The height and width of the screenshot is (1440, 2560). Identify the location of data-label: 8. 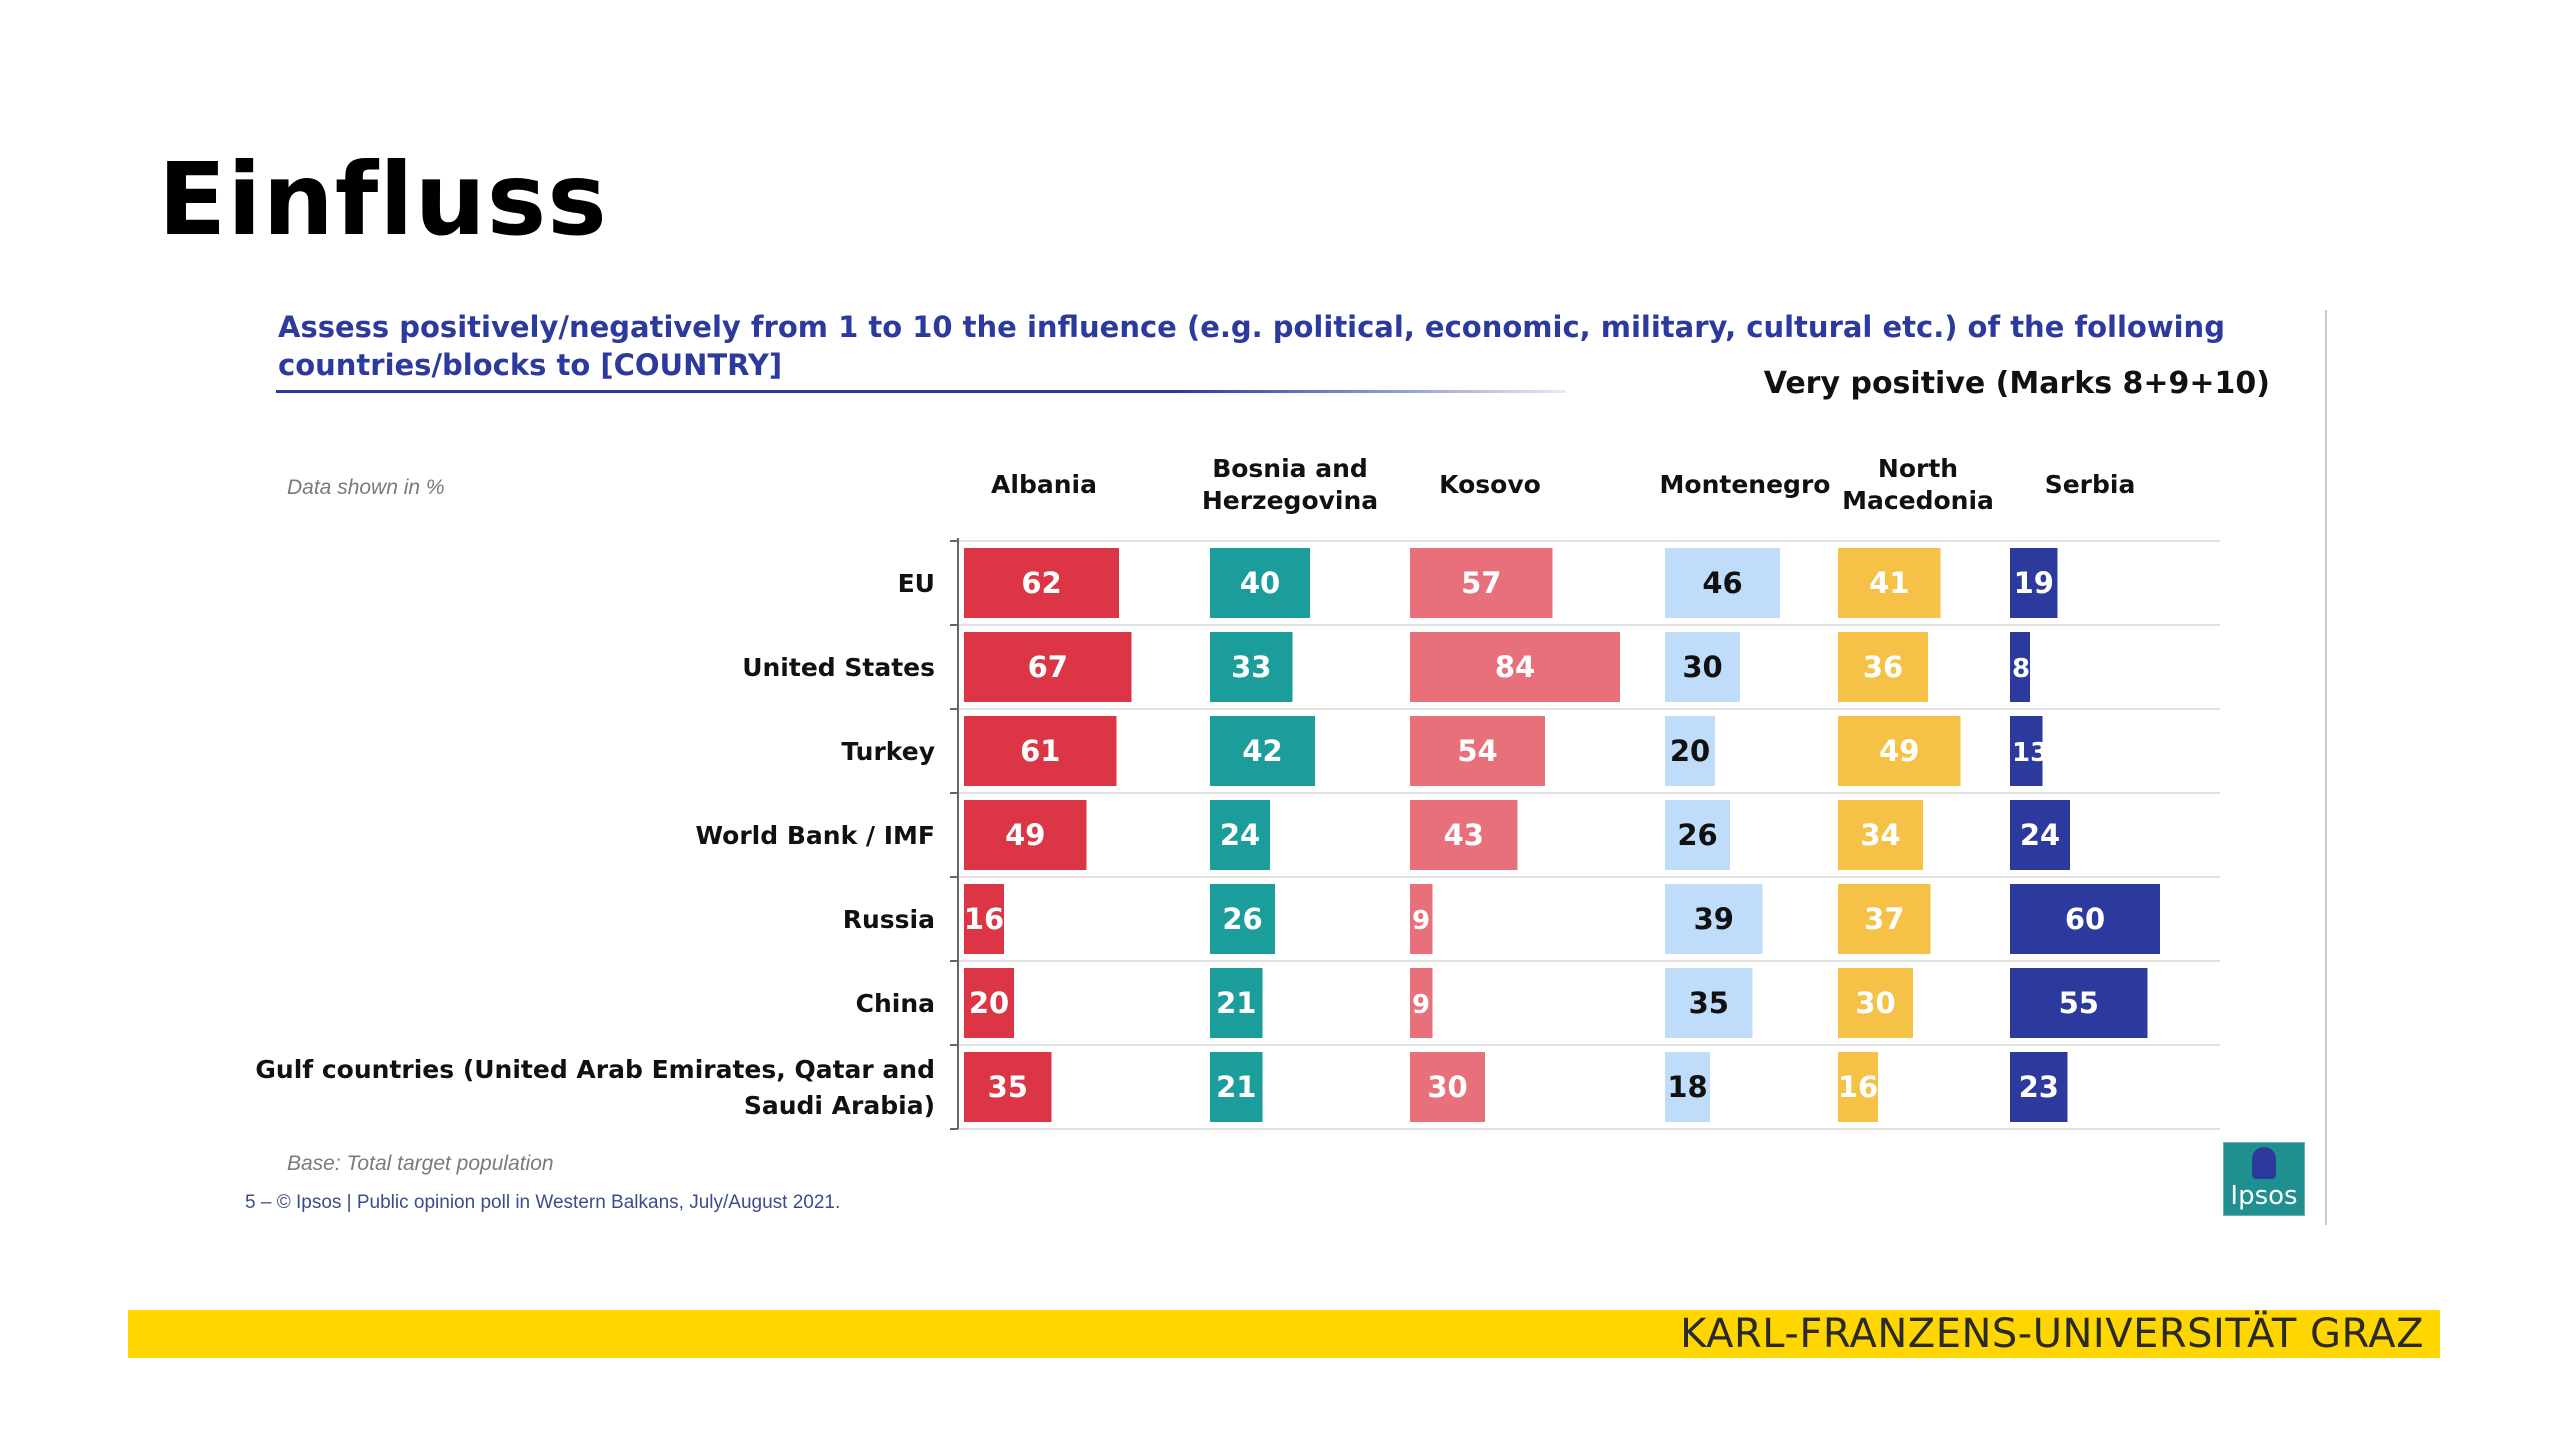
(2021, 669).